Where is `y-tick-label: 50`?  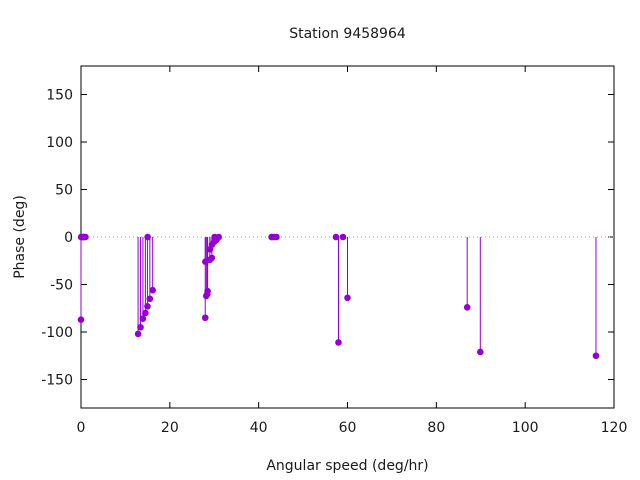
y-tick-label: 50 is located at coordinates (64, 191).